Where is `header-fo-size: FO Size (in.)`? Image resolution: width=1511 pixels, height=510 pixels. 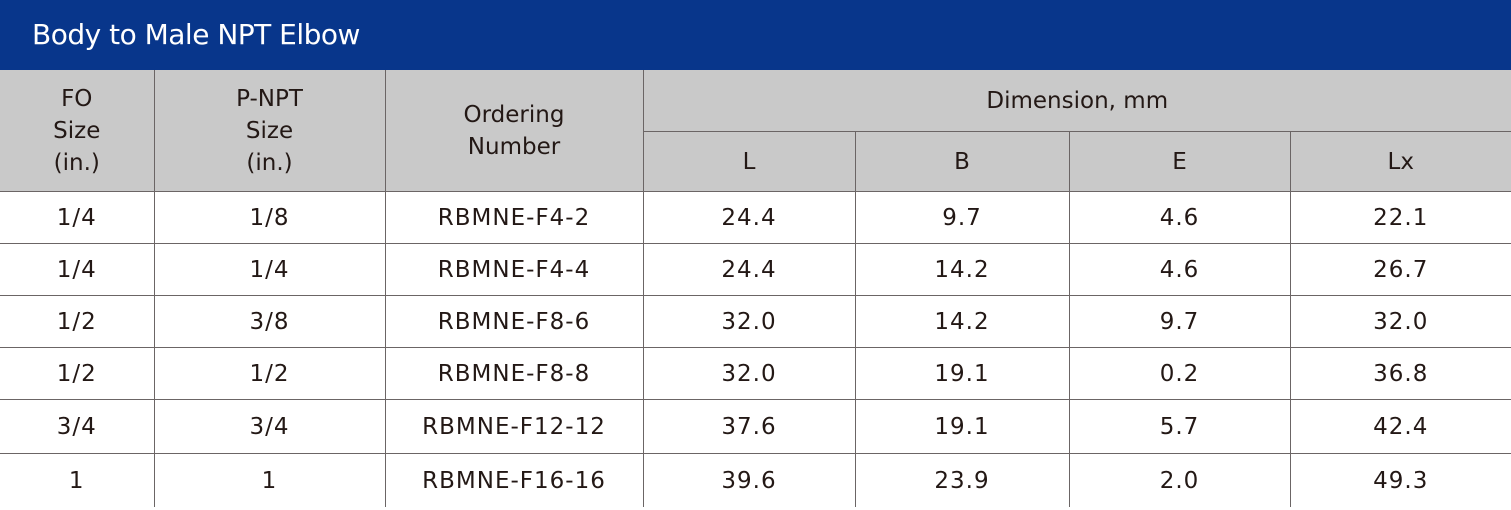 header-fo-size: FO Size (in.) is located at coordinates (77, 131).